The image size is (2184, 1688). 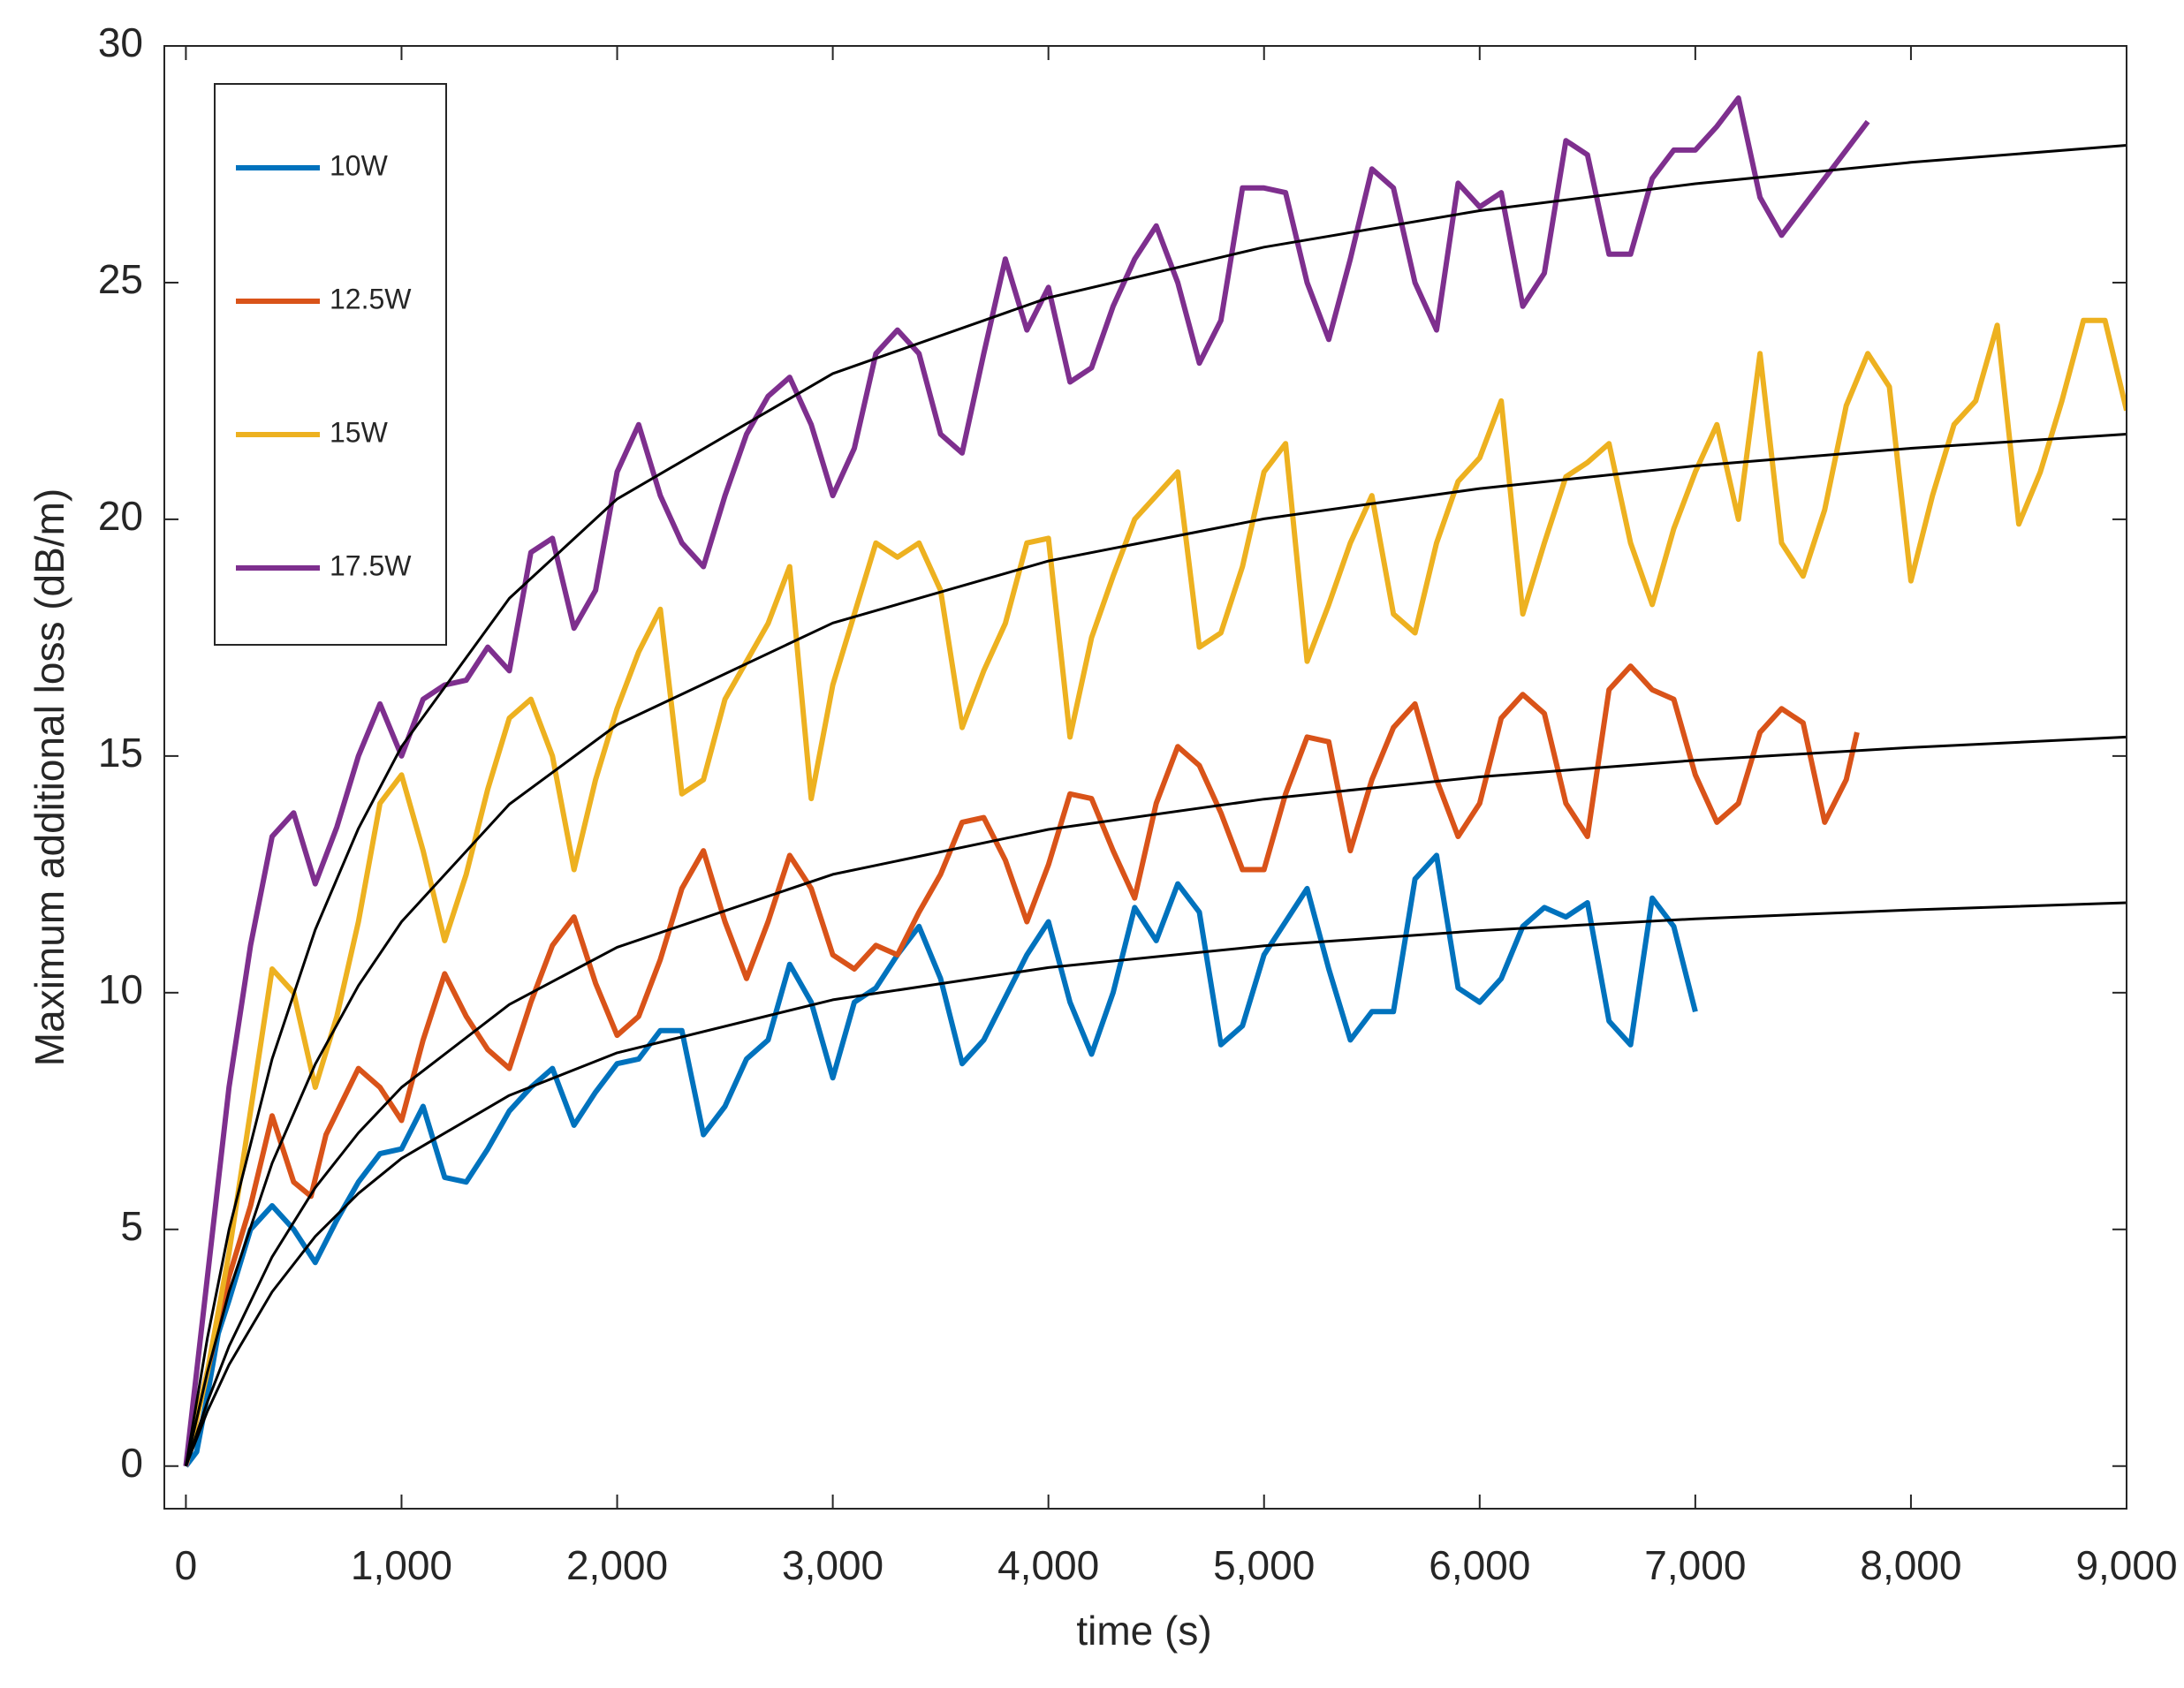 What do you see at coordinates (131, 1463) in the screenshot?
I see `y-tick-label: 0` at bounding box center [131, 1463].